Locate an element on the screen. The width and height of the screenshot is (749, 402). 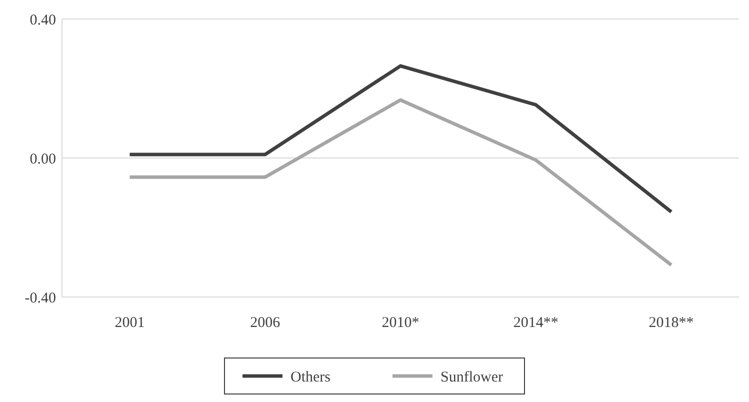
y-tick-label: -0.40 is located at coordinates (40, 298).